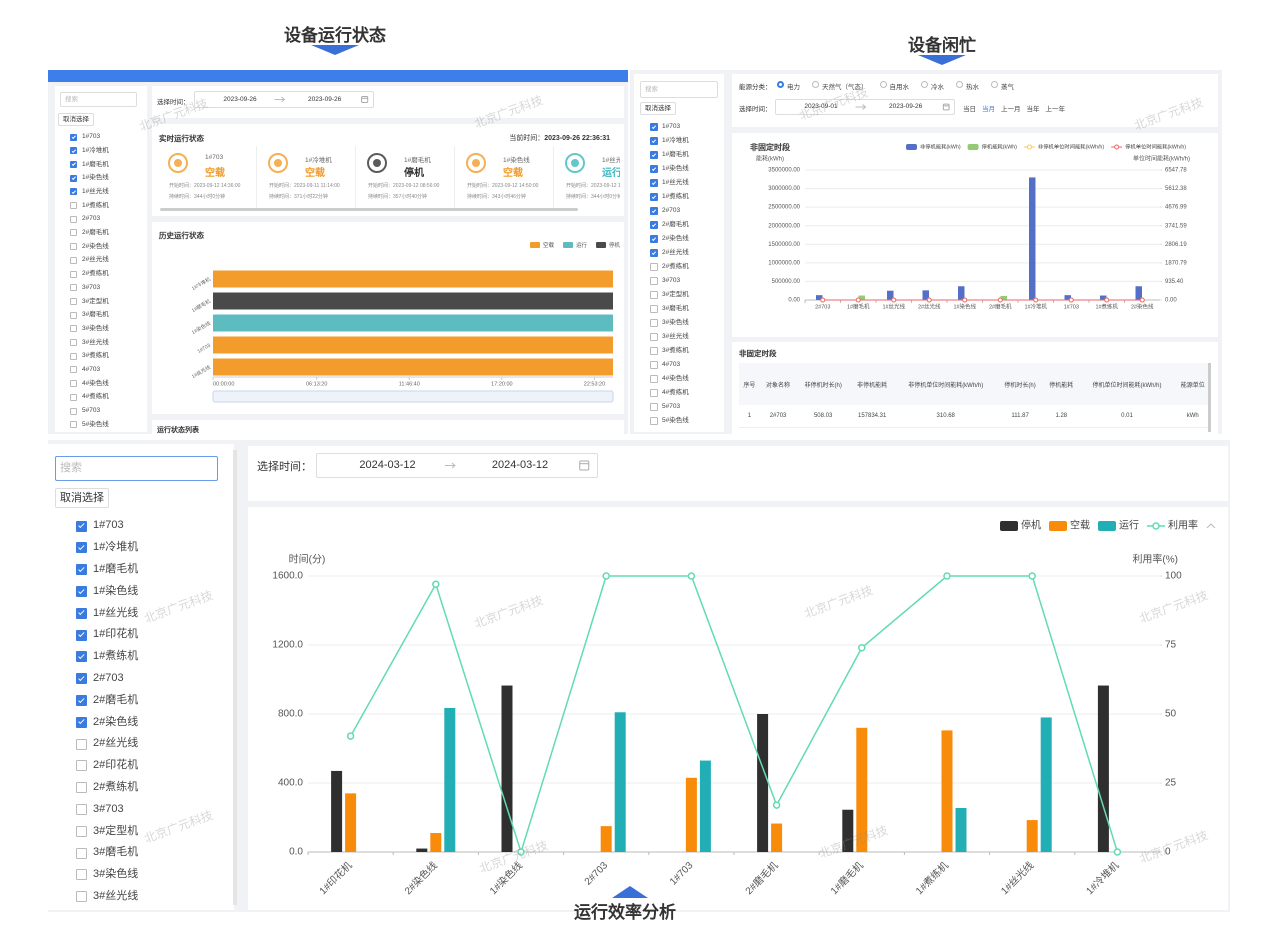  What do you see at coordinates (520, 465) in the screenshot?
I see `date-end: 2024-03-12` at bounding box center [520, 465].